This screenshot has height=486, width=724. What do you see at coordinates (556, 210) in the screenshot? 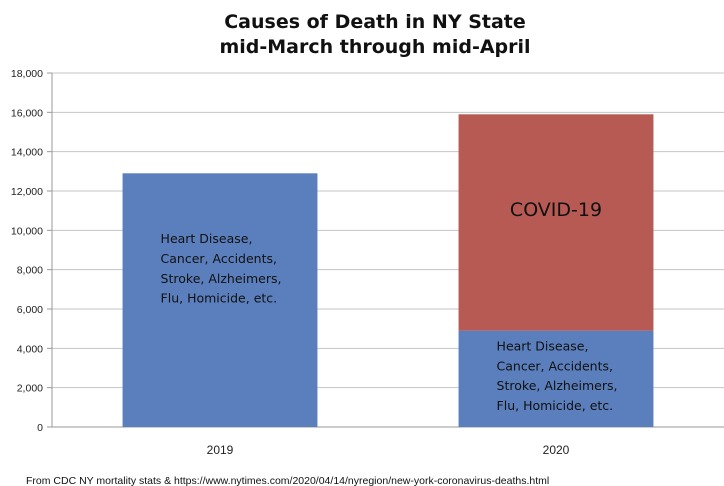
I see `covid-label: COVID-19` at bounding box center [556, 210].